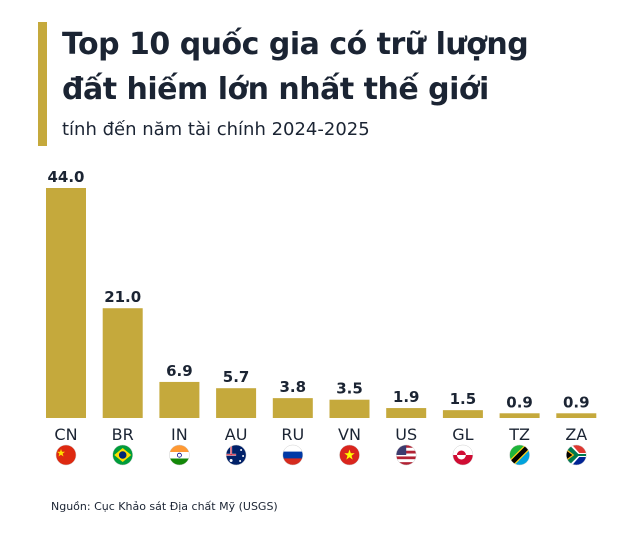 Image resolution: width=640 pixels, height=537 pixels. I want to click on category-label-gl: GL, so click(462, 434).